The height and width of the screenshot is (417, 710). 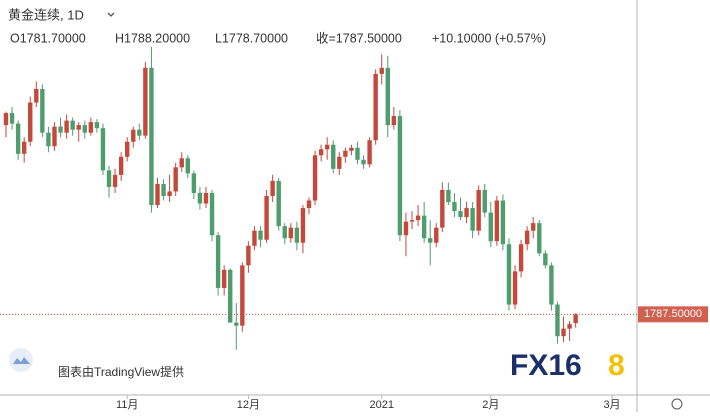 What do you see at coordinates (673, 314) in the screenshot?
I see `last-price-label: 1787.50000` at bounding box center [673, 314].